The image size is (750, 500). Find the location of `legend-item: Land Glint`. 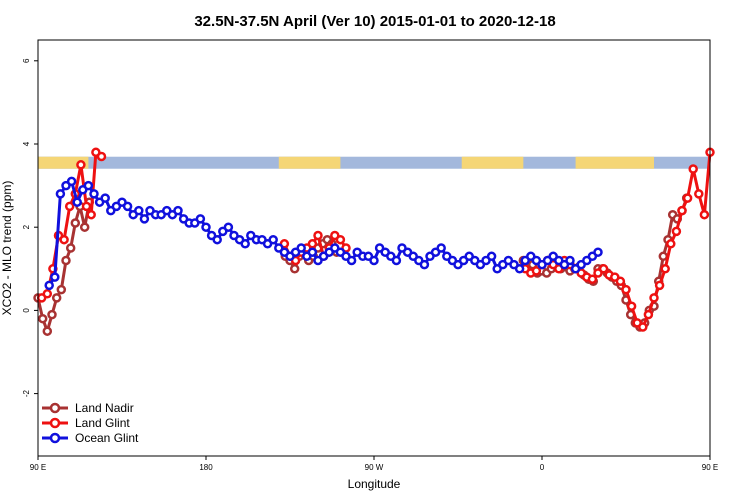

legend-item: Land Glint is located at coordinates (86, 423).